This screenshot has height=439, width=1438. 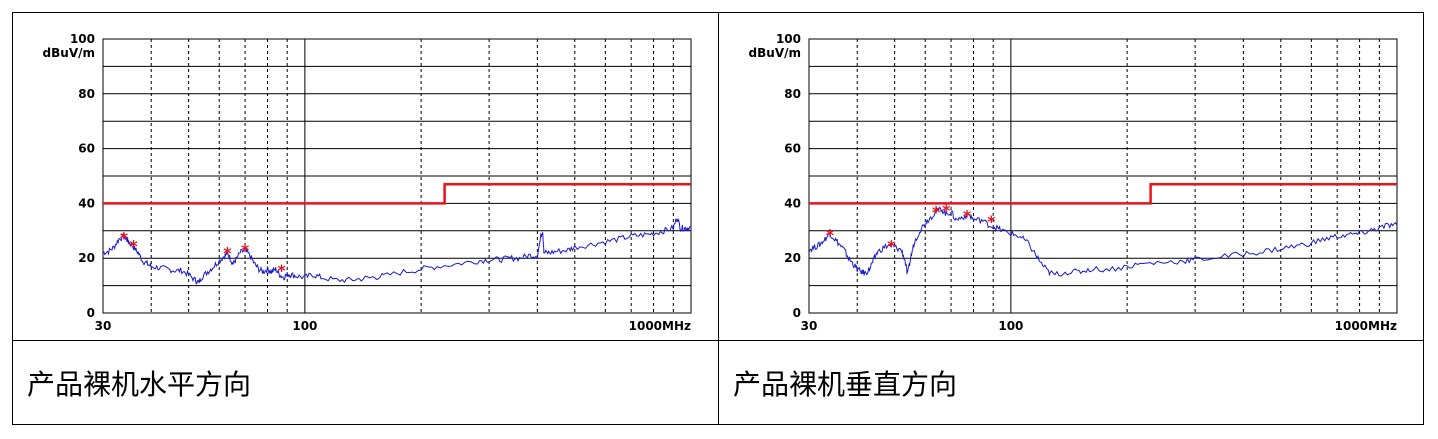 I want to click on caption-horizontal: 产品裸机水平方向, so click(x=139, y=384).